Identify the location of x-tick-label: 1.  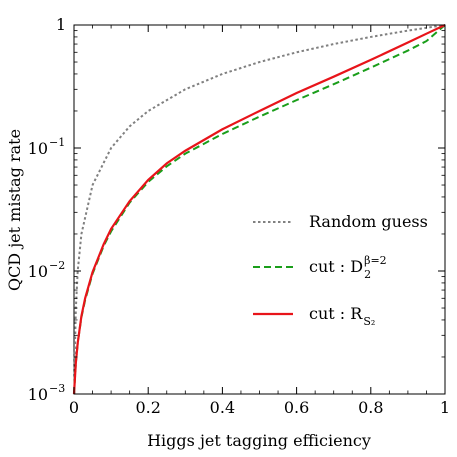
(445, 407).